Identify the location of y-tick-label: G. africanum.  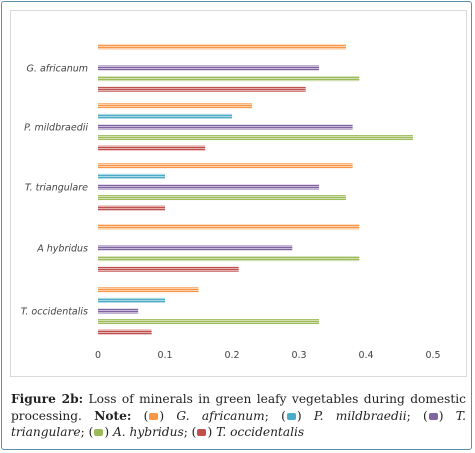
(57, 69).